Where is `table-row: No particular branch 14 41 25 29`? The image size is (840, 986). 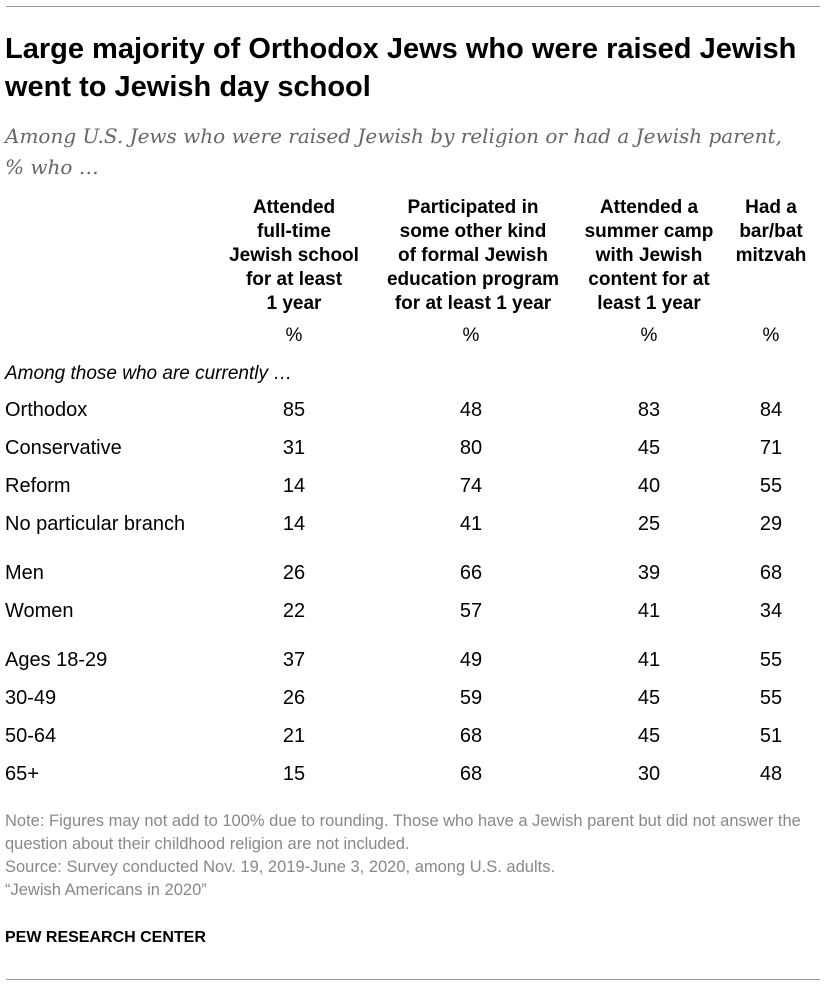
table-row: No particular branch 14 41 25 29 is located at coordinates (420, 524).